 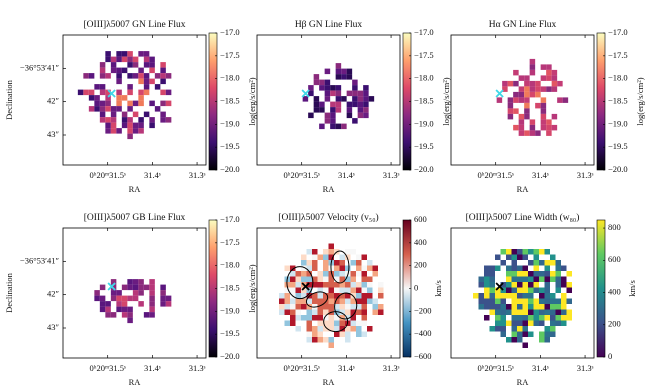 What do you see at coordinates (53, 294) in the screenshot?
I see `y-tick-label: 42″` at bounding box center [53, 294].